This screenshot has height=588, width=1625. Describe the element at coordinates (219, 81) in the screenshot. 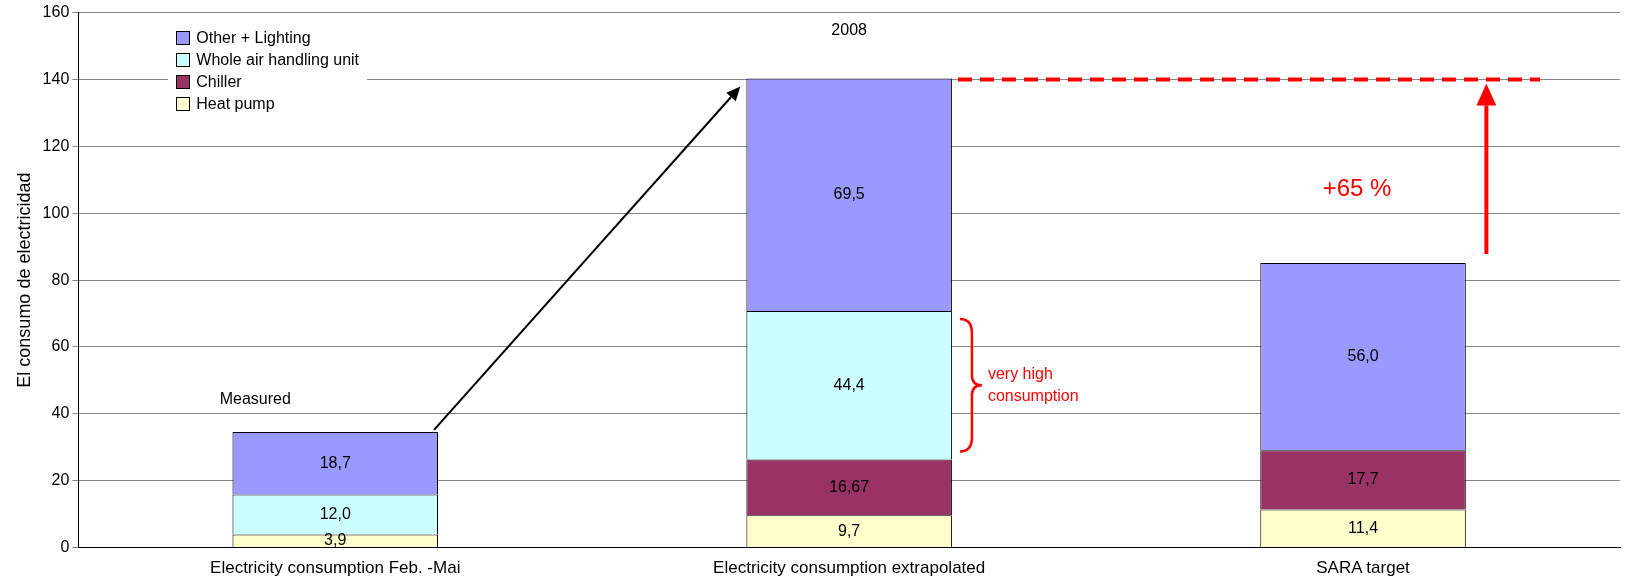

I see `legend-label: Chiller` at that location.